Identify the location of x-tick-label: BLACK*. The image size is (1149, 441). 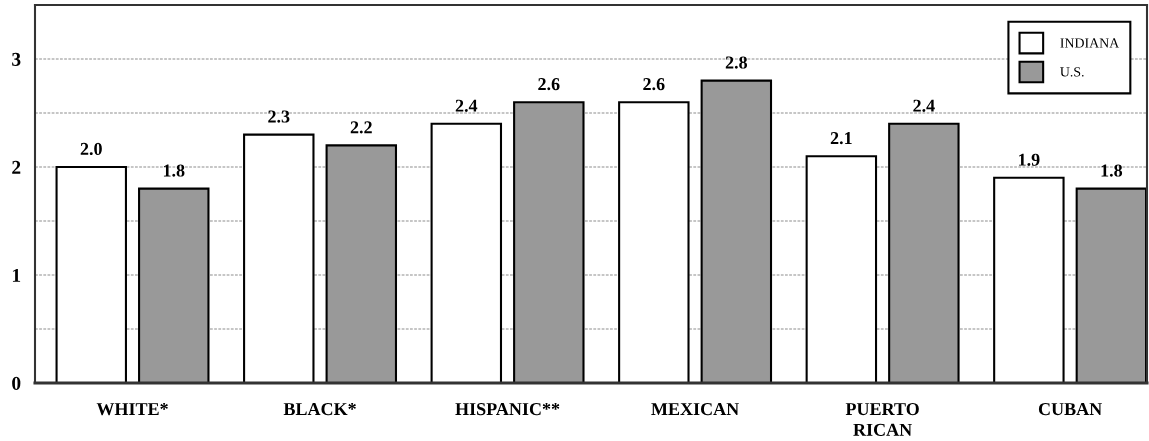
(319, 409).